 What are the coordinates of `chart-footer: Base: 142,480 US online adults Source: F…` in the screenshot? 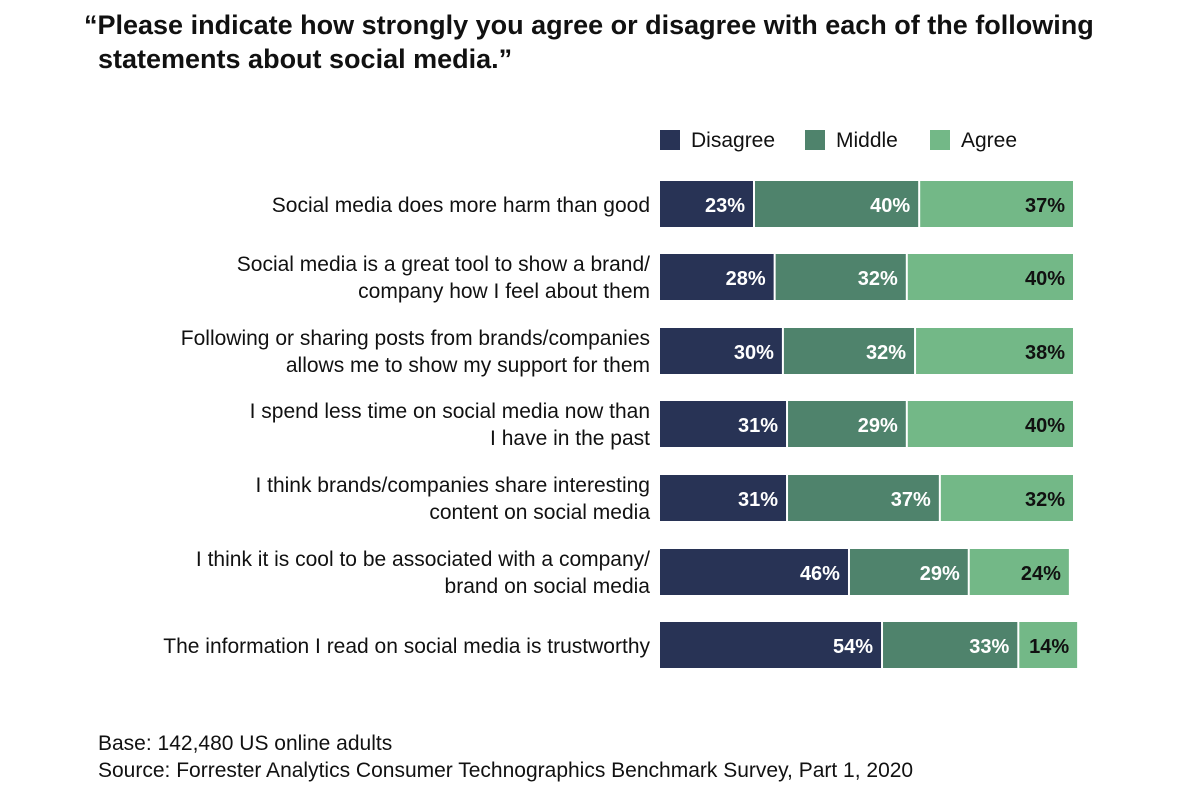 It's located at (505, 757).